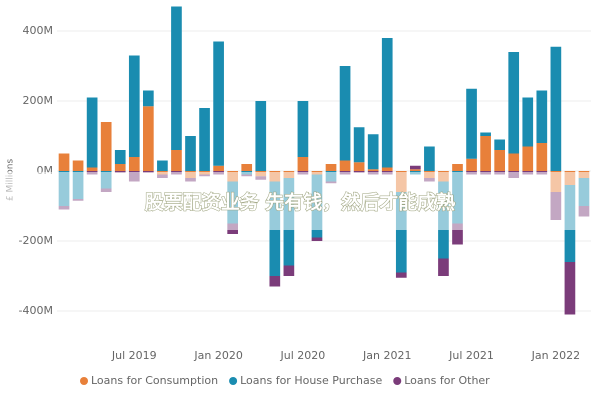  What do you see at coordinates (134, 355) in the screenshot?
I see `x-tick-label: Jul 2019` at bounding box center [134, 355].